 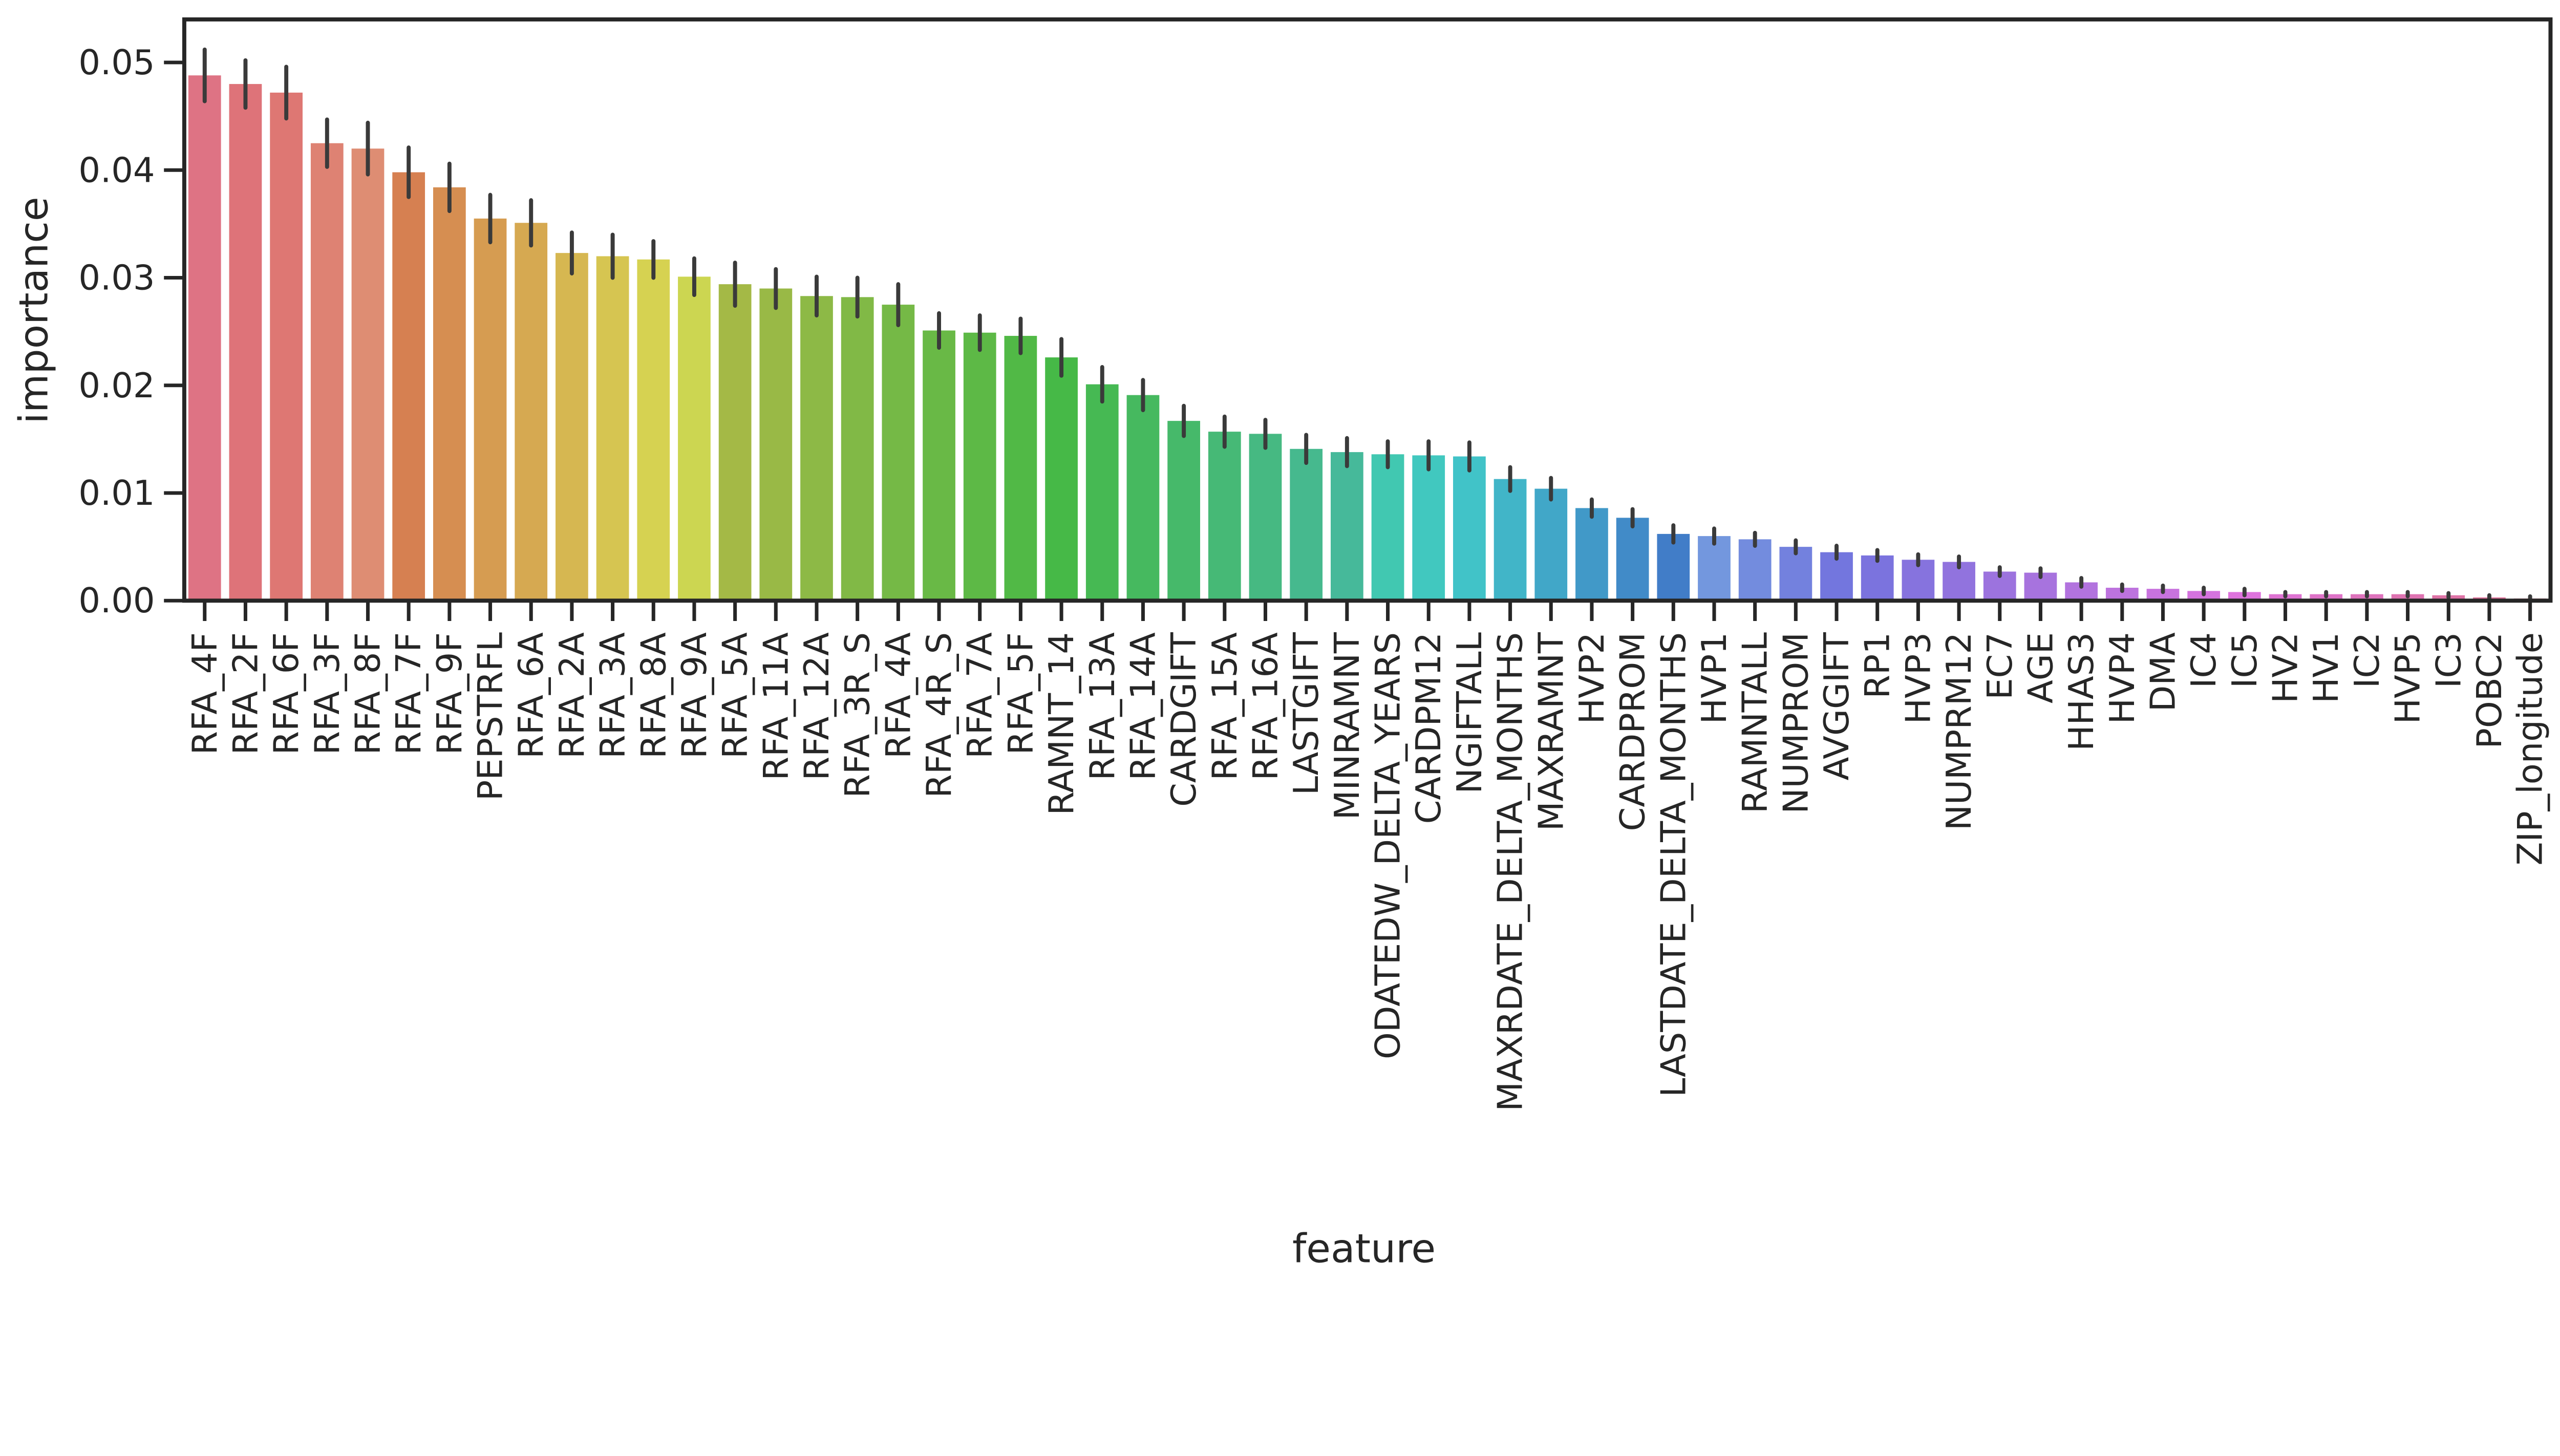 I want to click on x-tick-label: NGIFTALL, so click(x=1469, y=713).